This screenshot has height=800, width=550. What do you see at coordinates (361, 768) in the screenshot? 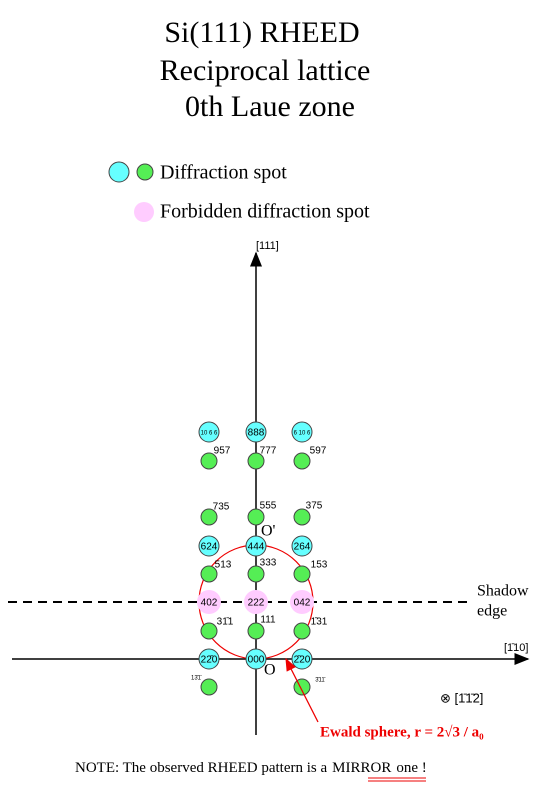
I see `note-emphasis: MIRROR` at bounding box center [361, 768].